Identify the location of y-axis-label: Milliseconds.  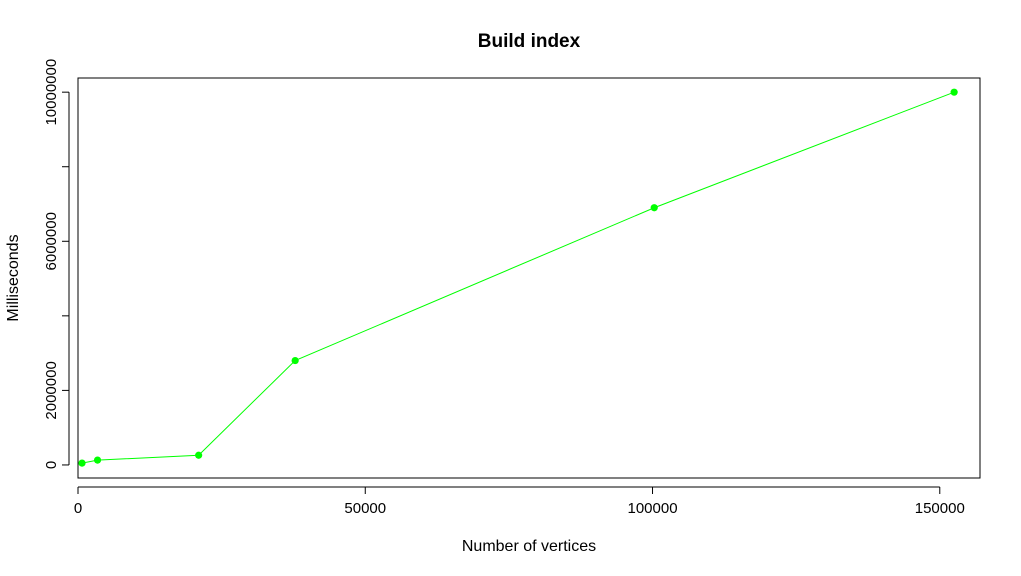
(13, 277).